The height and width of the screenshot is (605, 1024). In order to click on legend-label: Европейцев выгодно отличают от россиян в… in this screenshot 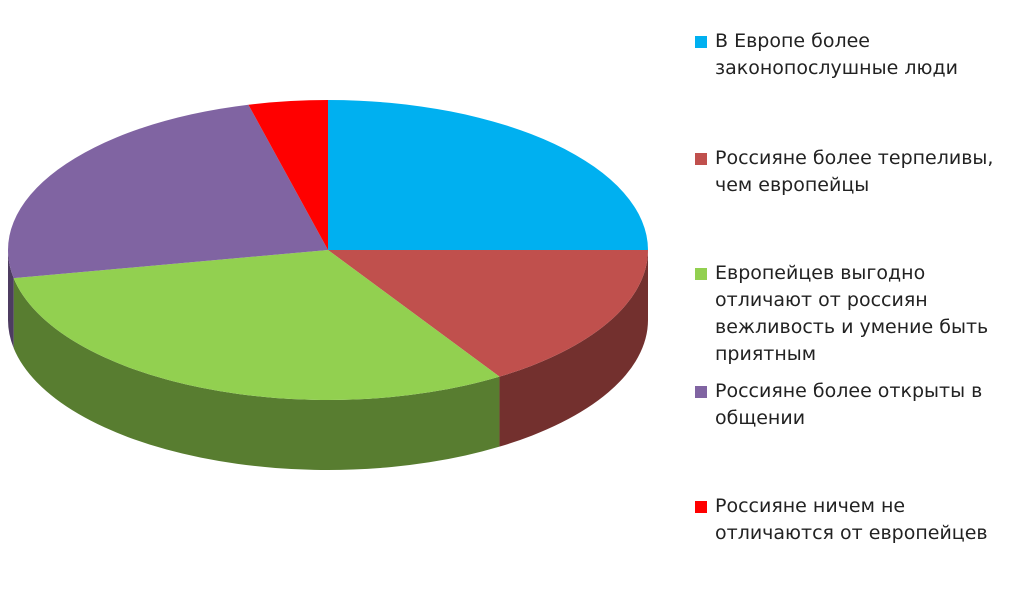, I will do `click(852, 313)`.